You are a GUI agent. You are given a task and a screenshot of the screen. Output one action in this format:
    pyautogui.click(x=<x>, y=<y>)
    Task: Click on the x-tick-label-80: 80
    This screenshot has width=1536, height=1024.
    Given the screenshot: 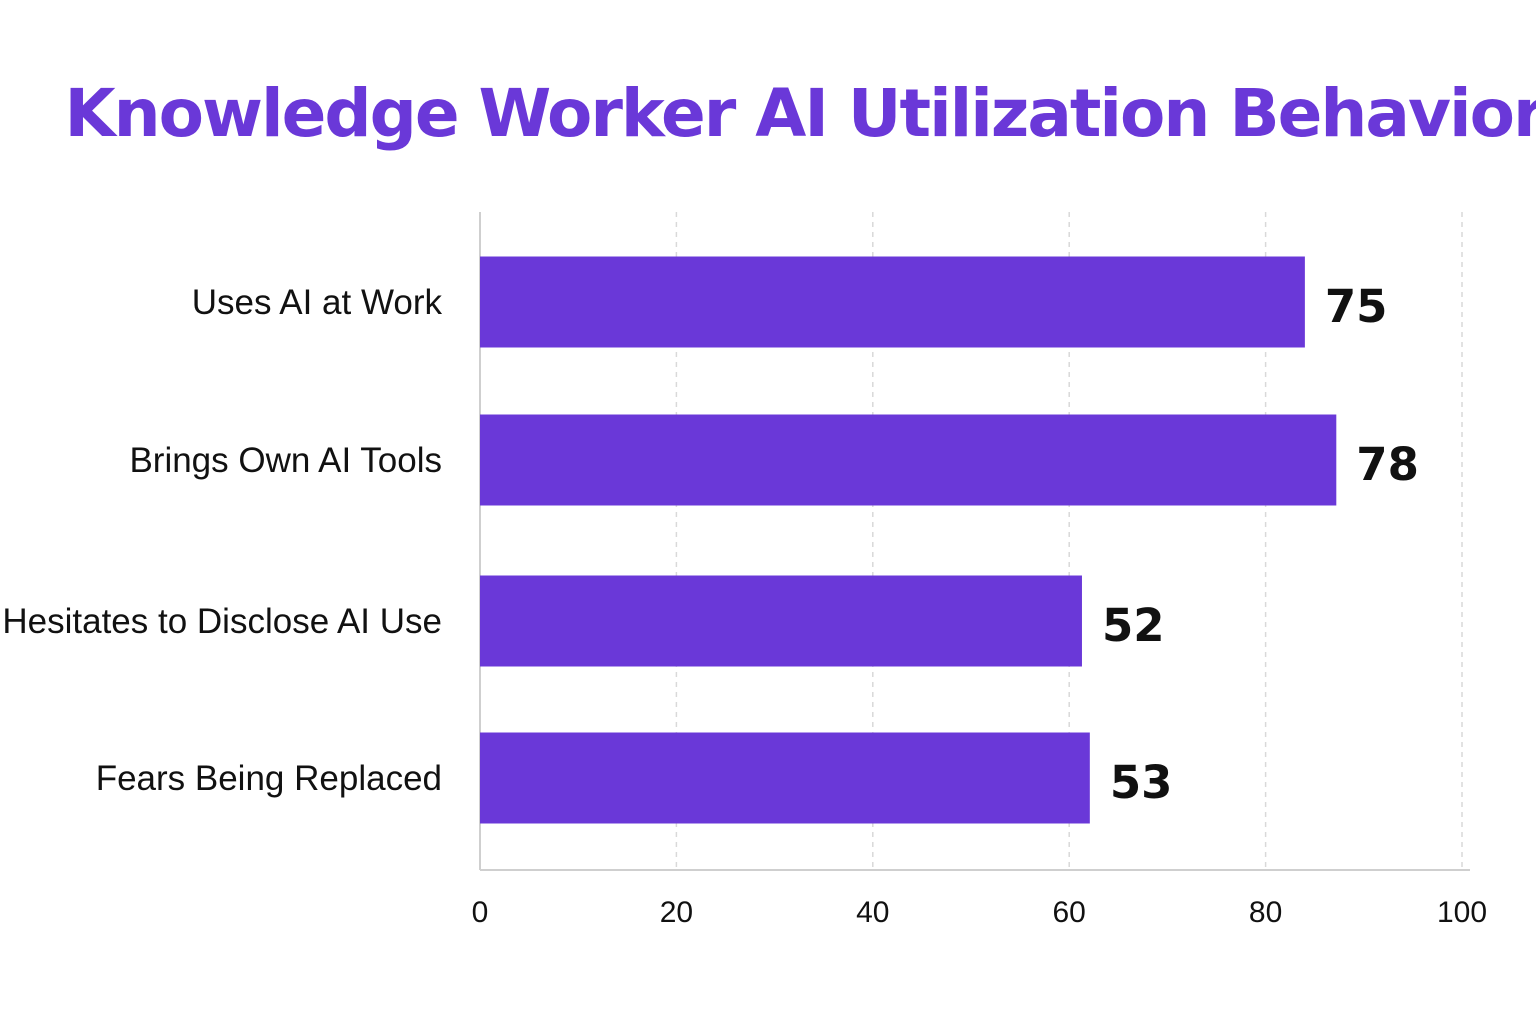 What is the action you would take?
    pyautogui.click(x=1265, y=912)
    